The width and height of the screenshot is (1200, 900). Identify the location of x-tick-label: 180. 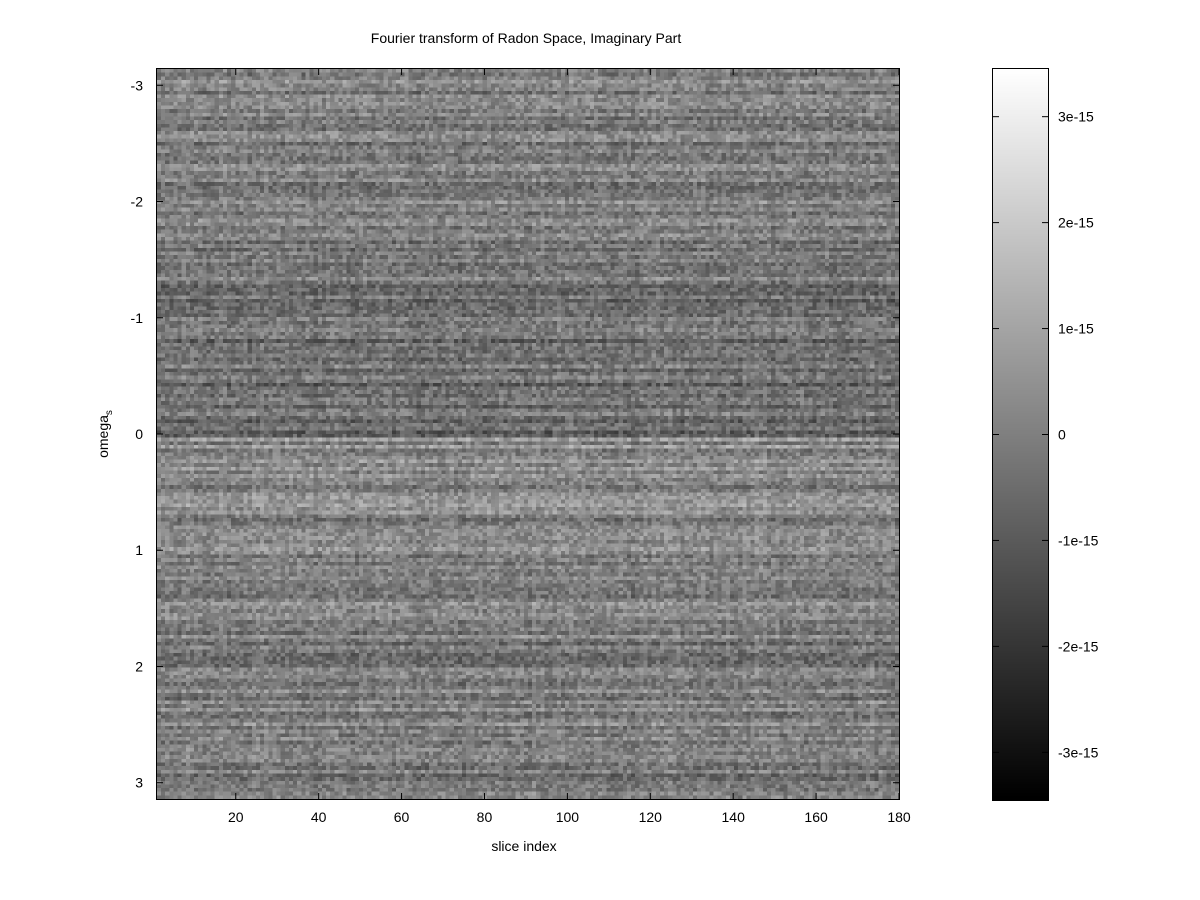
(899, 817).